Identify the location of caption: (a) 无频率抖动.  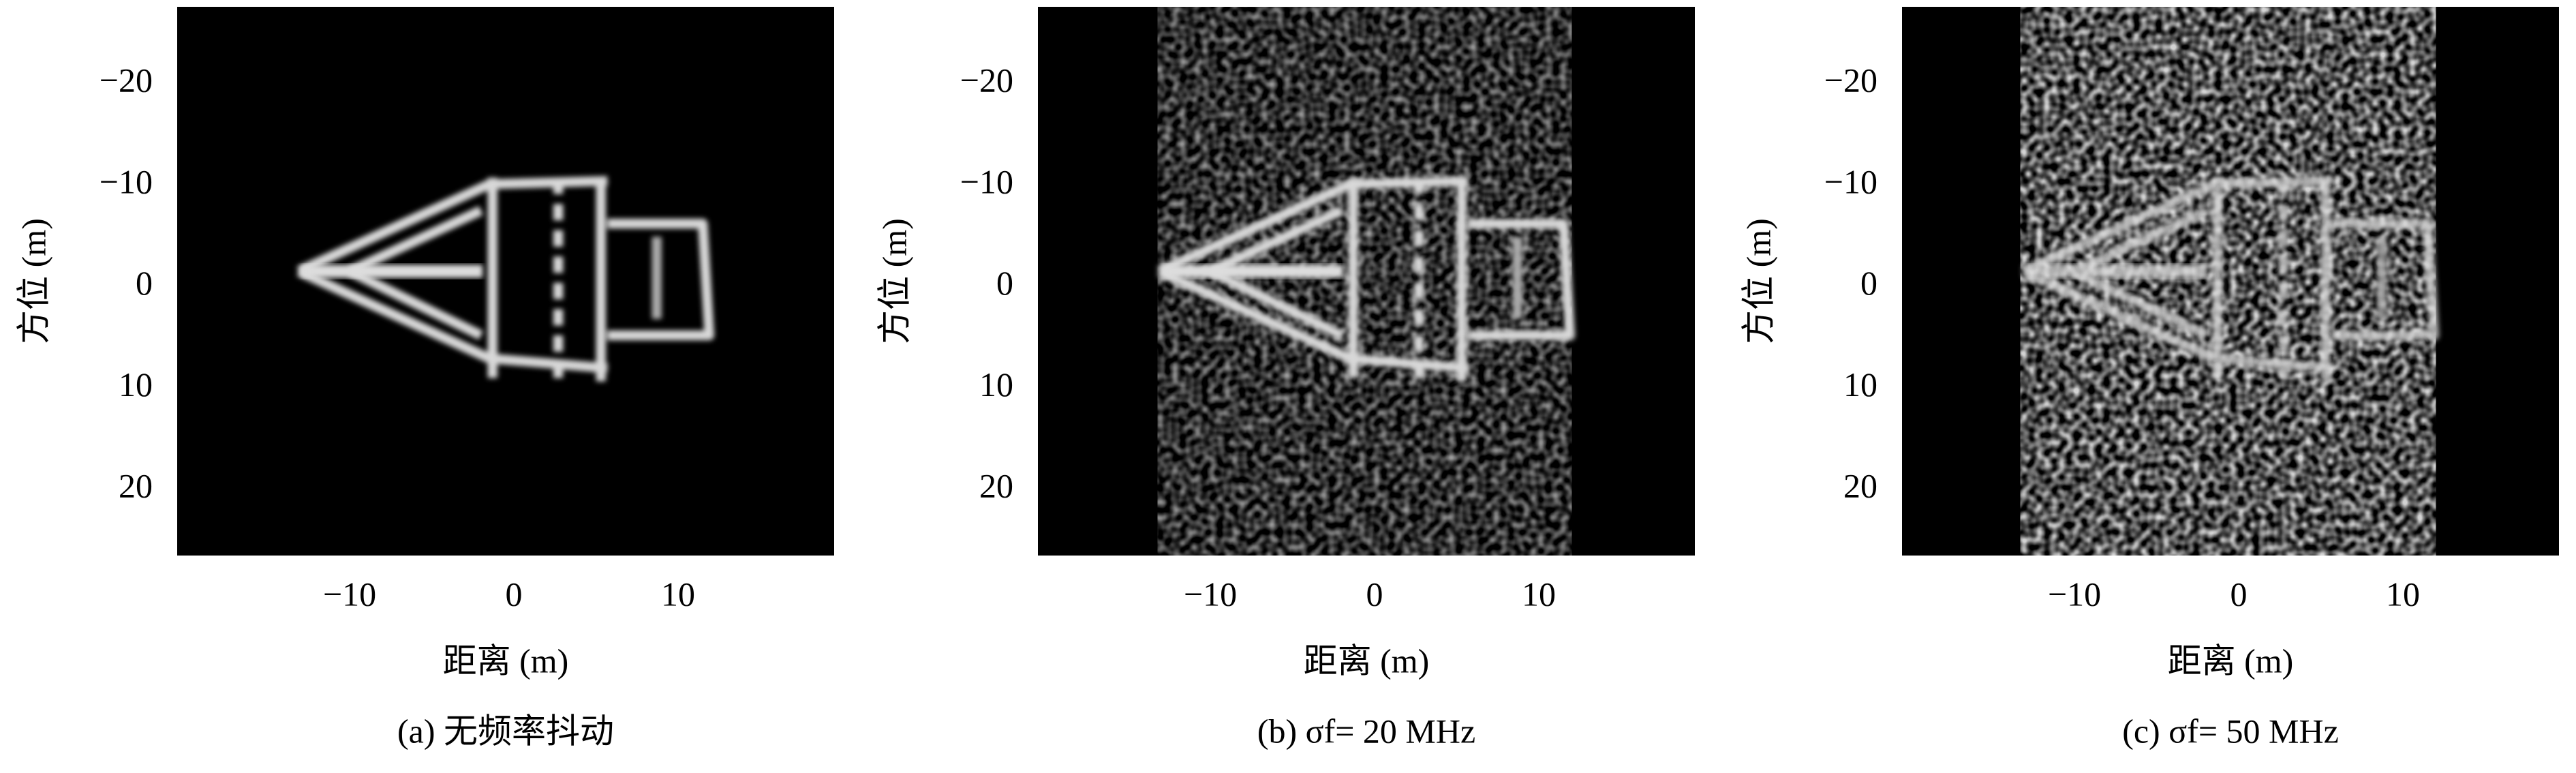
(505, 731).